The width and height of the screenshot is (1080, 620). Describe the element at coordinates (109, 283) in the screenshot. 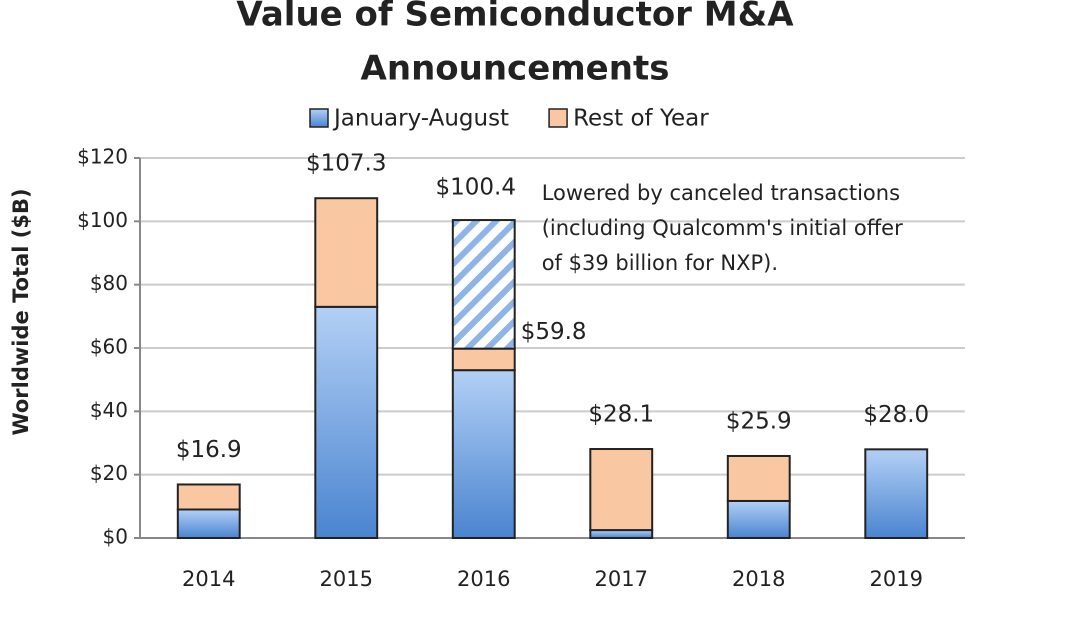

I see `y-tick-label: $80` at that location.